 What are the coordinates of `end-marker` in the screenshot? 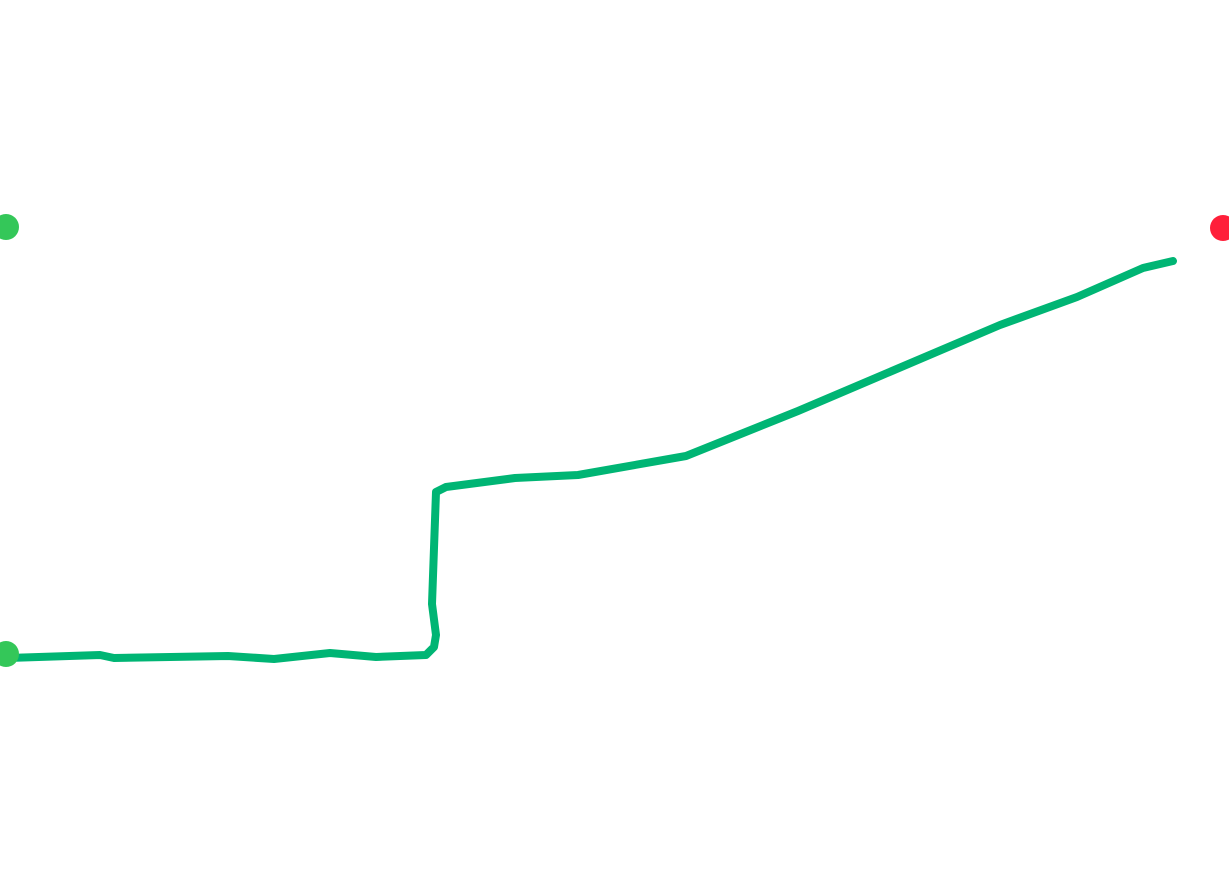 It's located at (1219, 228).